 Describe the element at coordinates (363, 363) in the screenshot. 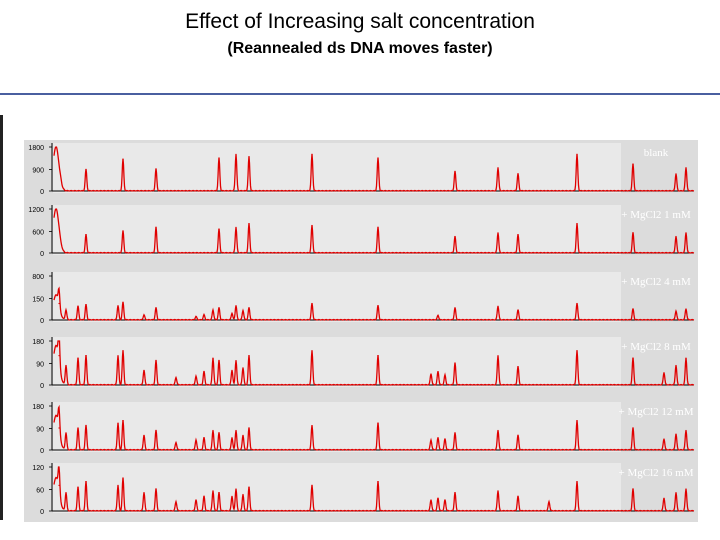

I see `panel-4: 180 90 0 + MgCl2 8 mM` at that location.